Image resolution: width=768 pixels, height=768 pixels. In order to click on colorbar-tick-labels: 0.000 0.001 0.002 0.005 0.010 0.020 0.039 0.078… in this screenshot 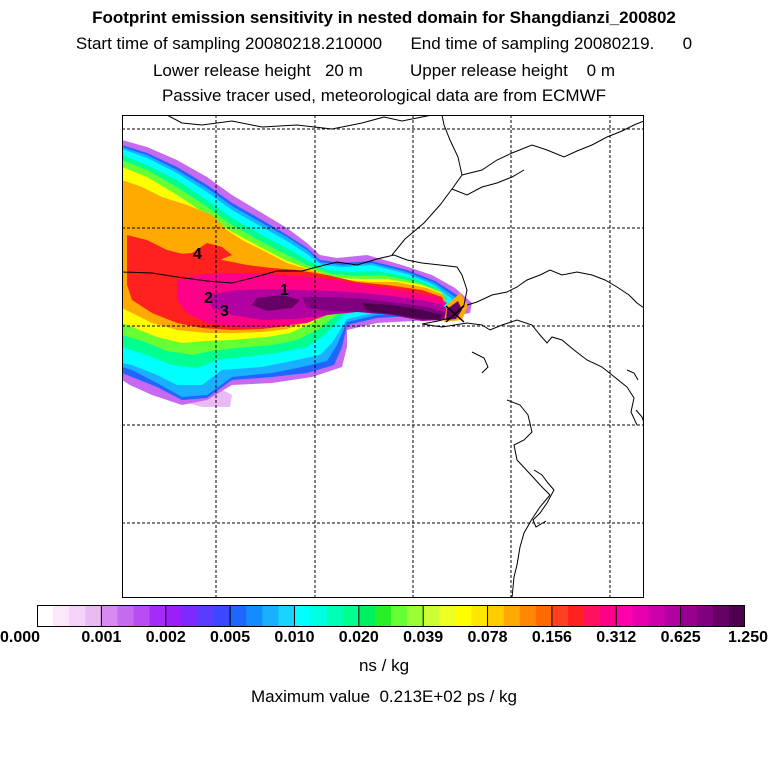, I will do `click(384, 640)`.